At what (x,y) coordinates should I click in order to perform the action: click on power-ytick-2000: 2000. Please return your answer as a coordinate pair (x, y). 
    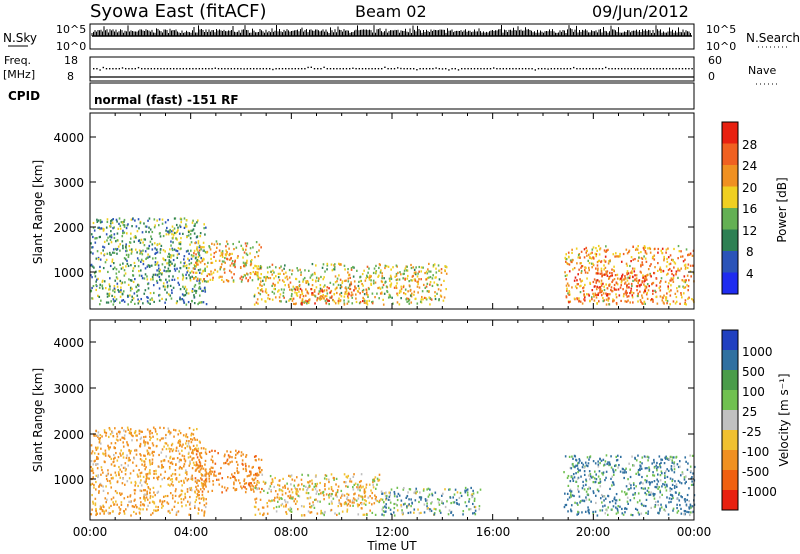
    Looking at the image, I should click on (68, 228).